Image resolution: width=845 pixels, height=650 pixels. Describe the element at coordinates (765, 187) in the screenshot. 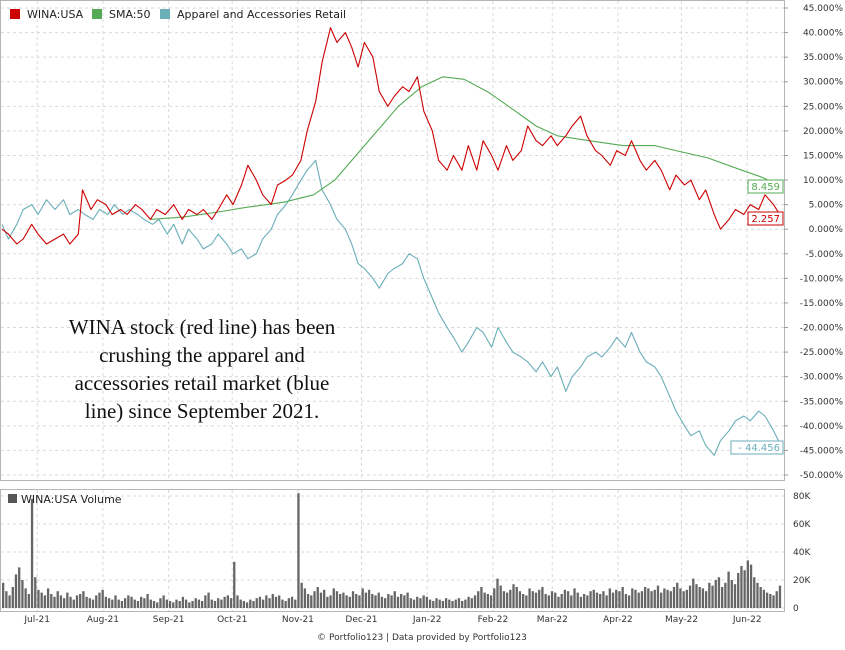

I see `last-value-label: 8.459` at that location.